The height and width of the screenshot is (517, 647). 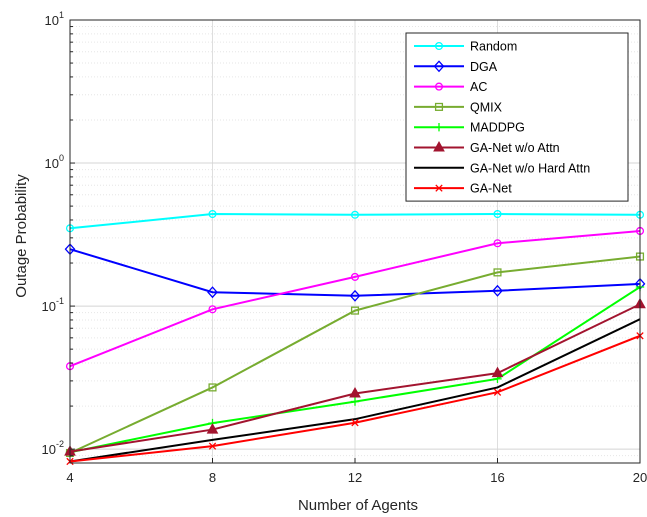 I want to click on legend-item: GA-Net w/o Attn, so click(x=487, y=147).